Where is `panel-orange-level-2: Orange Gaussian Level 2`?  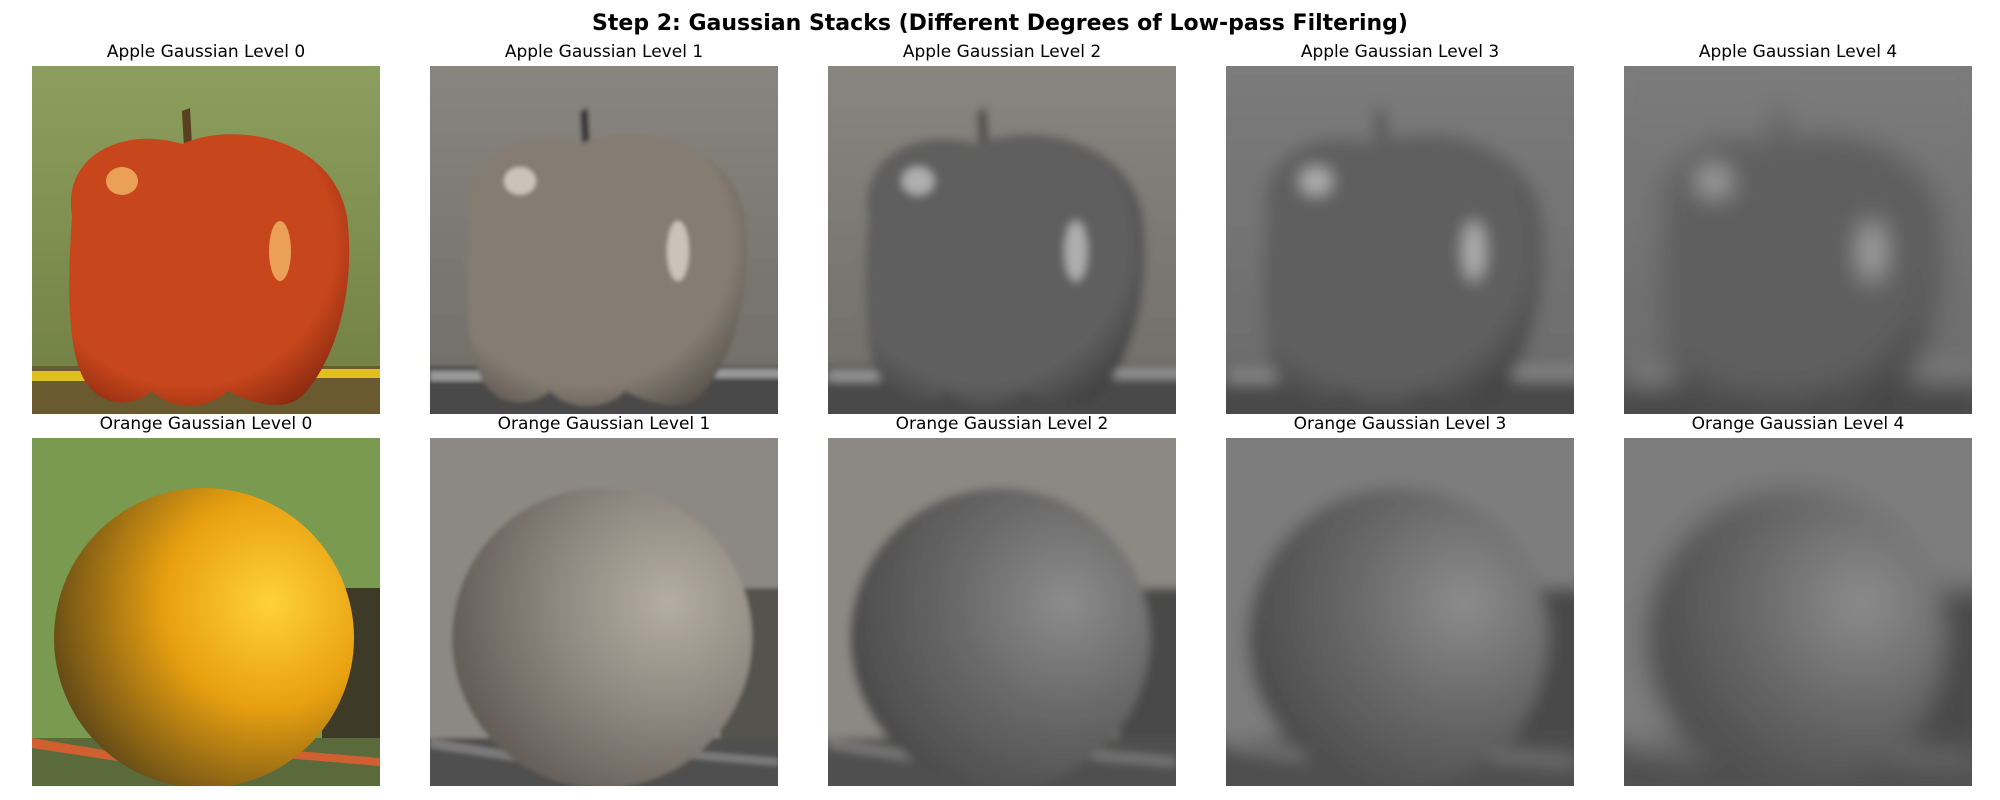
panel-orange-level-2: Orange Gaussian Level 2 is located at coordinates (1002, 600).